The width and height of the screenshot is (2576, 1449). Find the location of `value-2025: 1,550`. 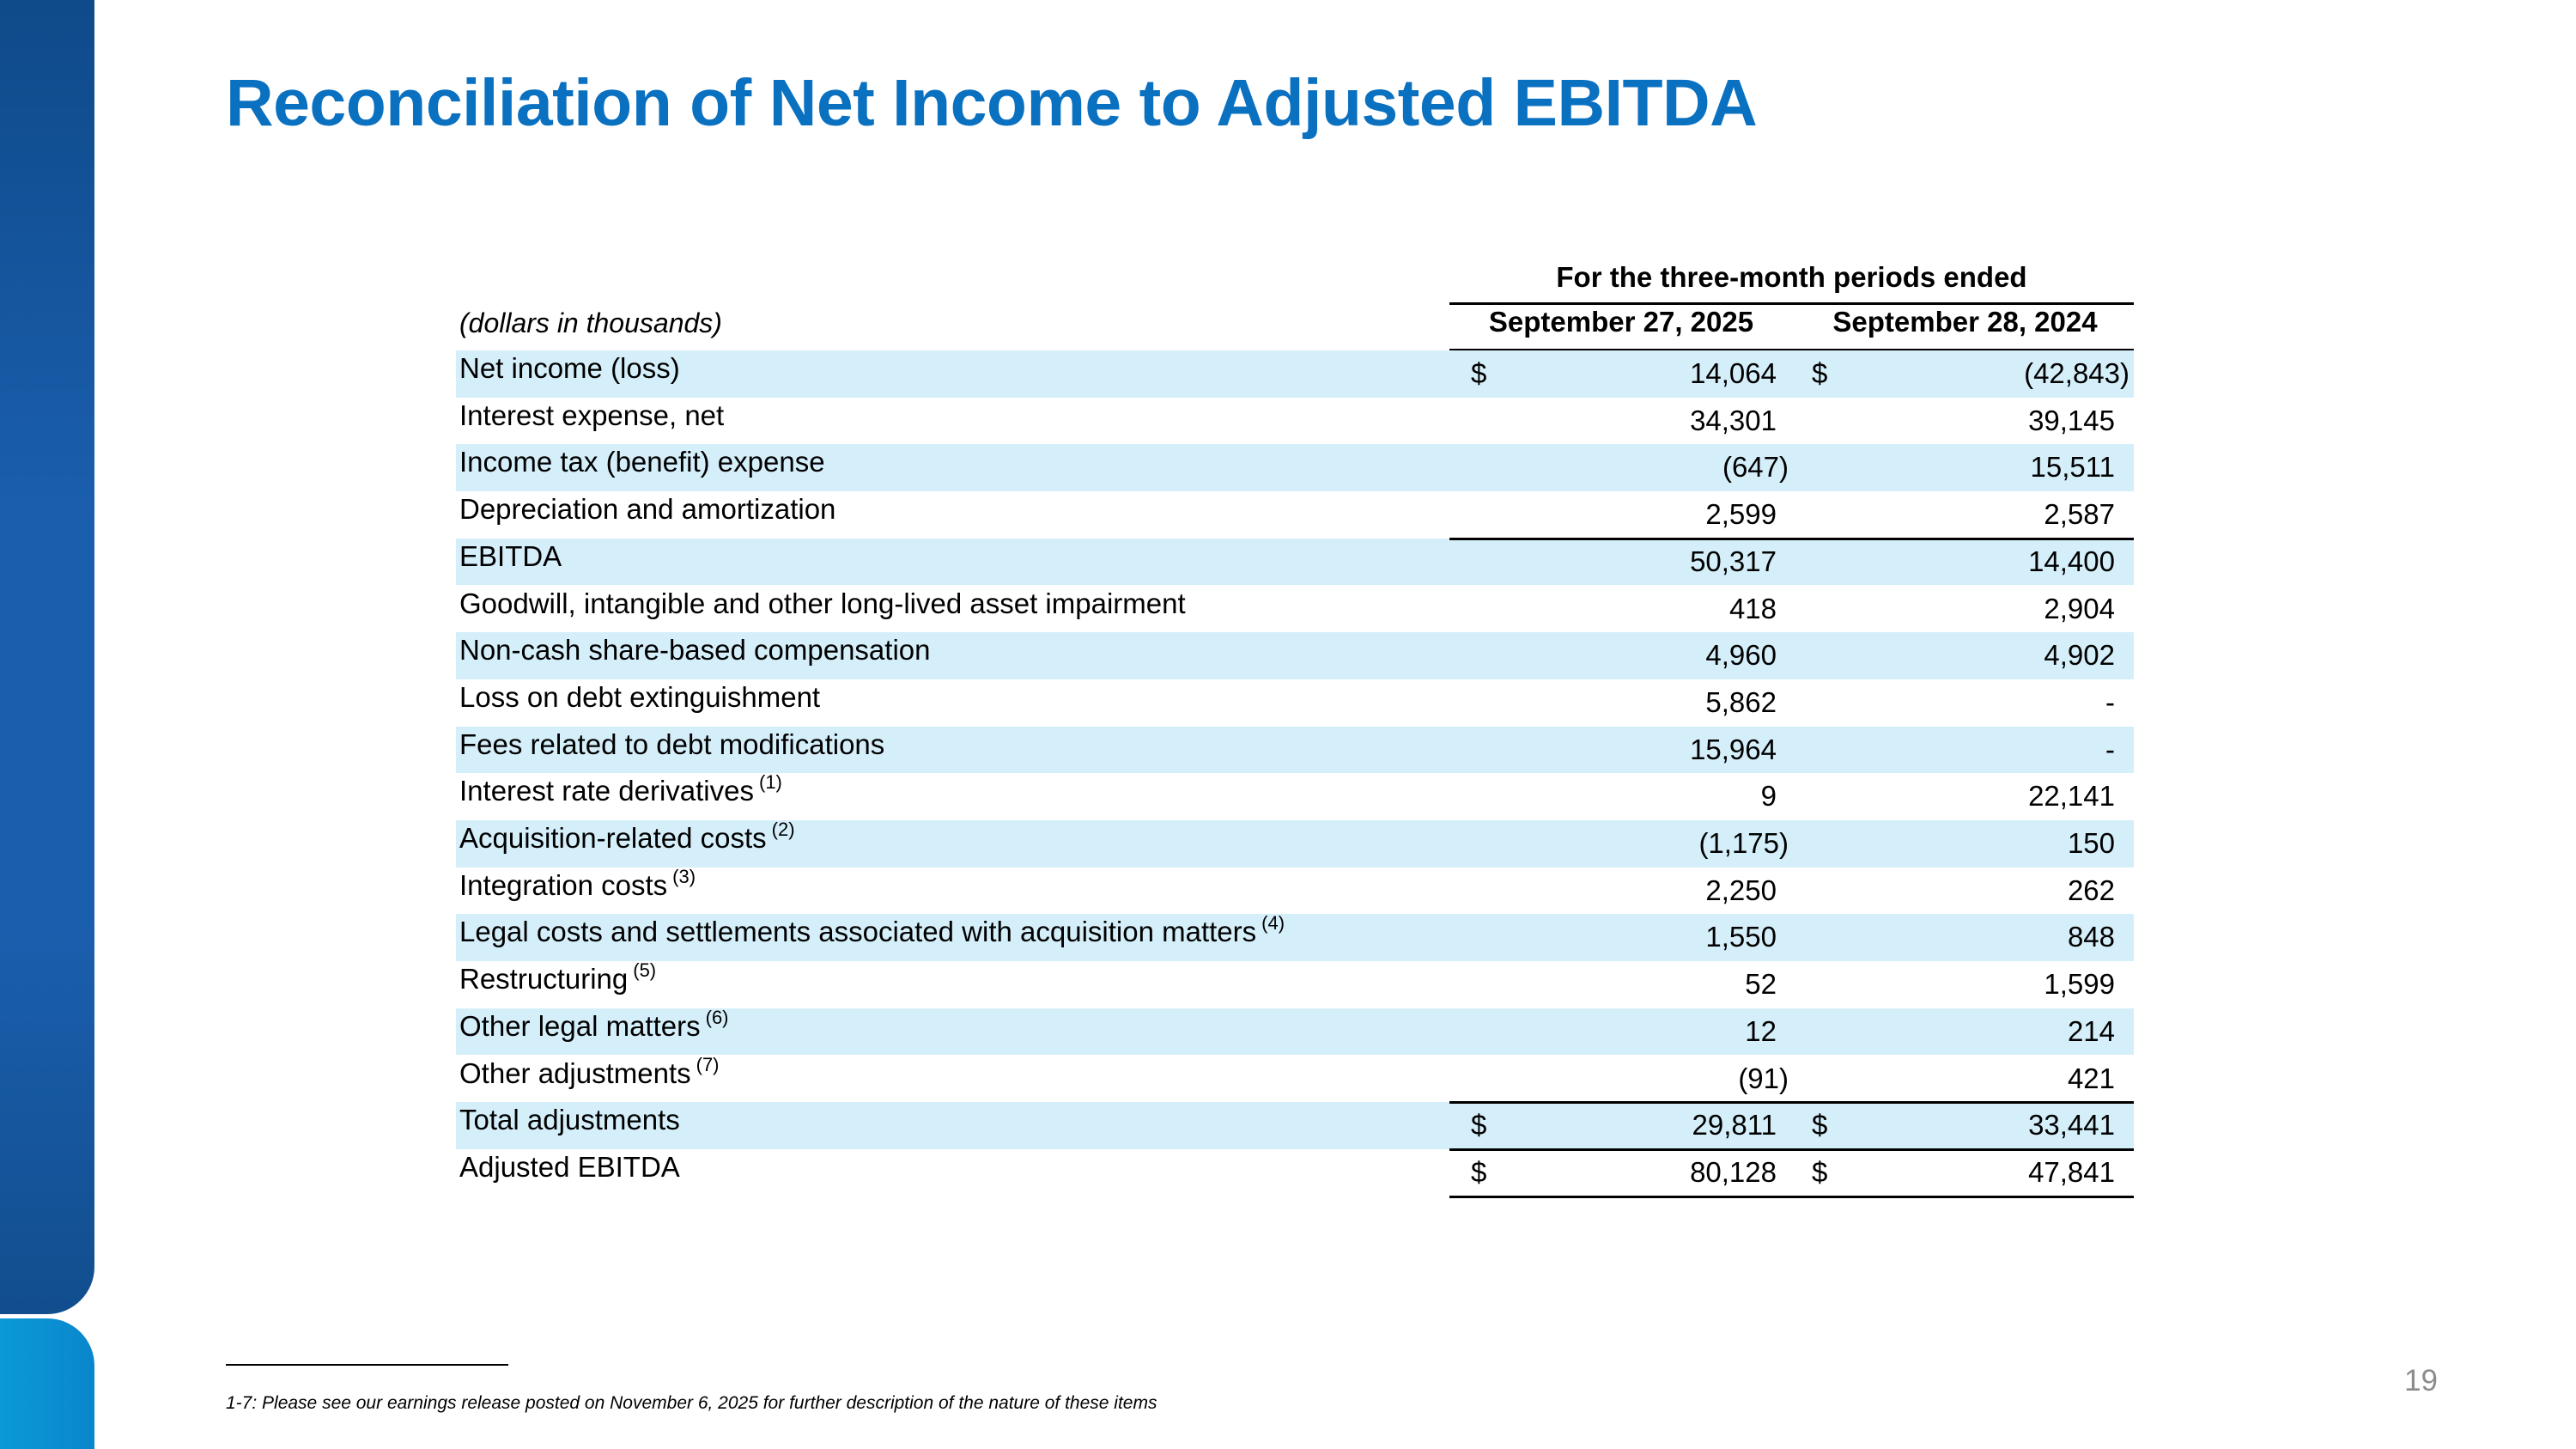

value-2025: 1,550 is located at coordinates (1741, 937).